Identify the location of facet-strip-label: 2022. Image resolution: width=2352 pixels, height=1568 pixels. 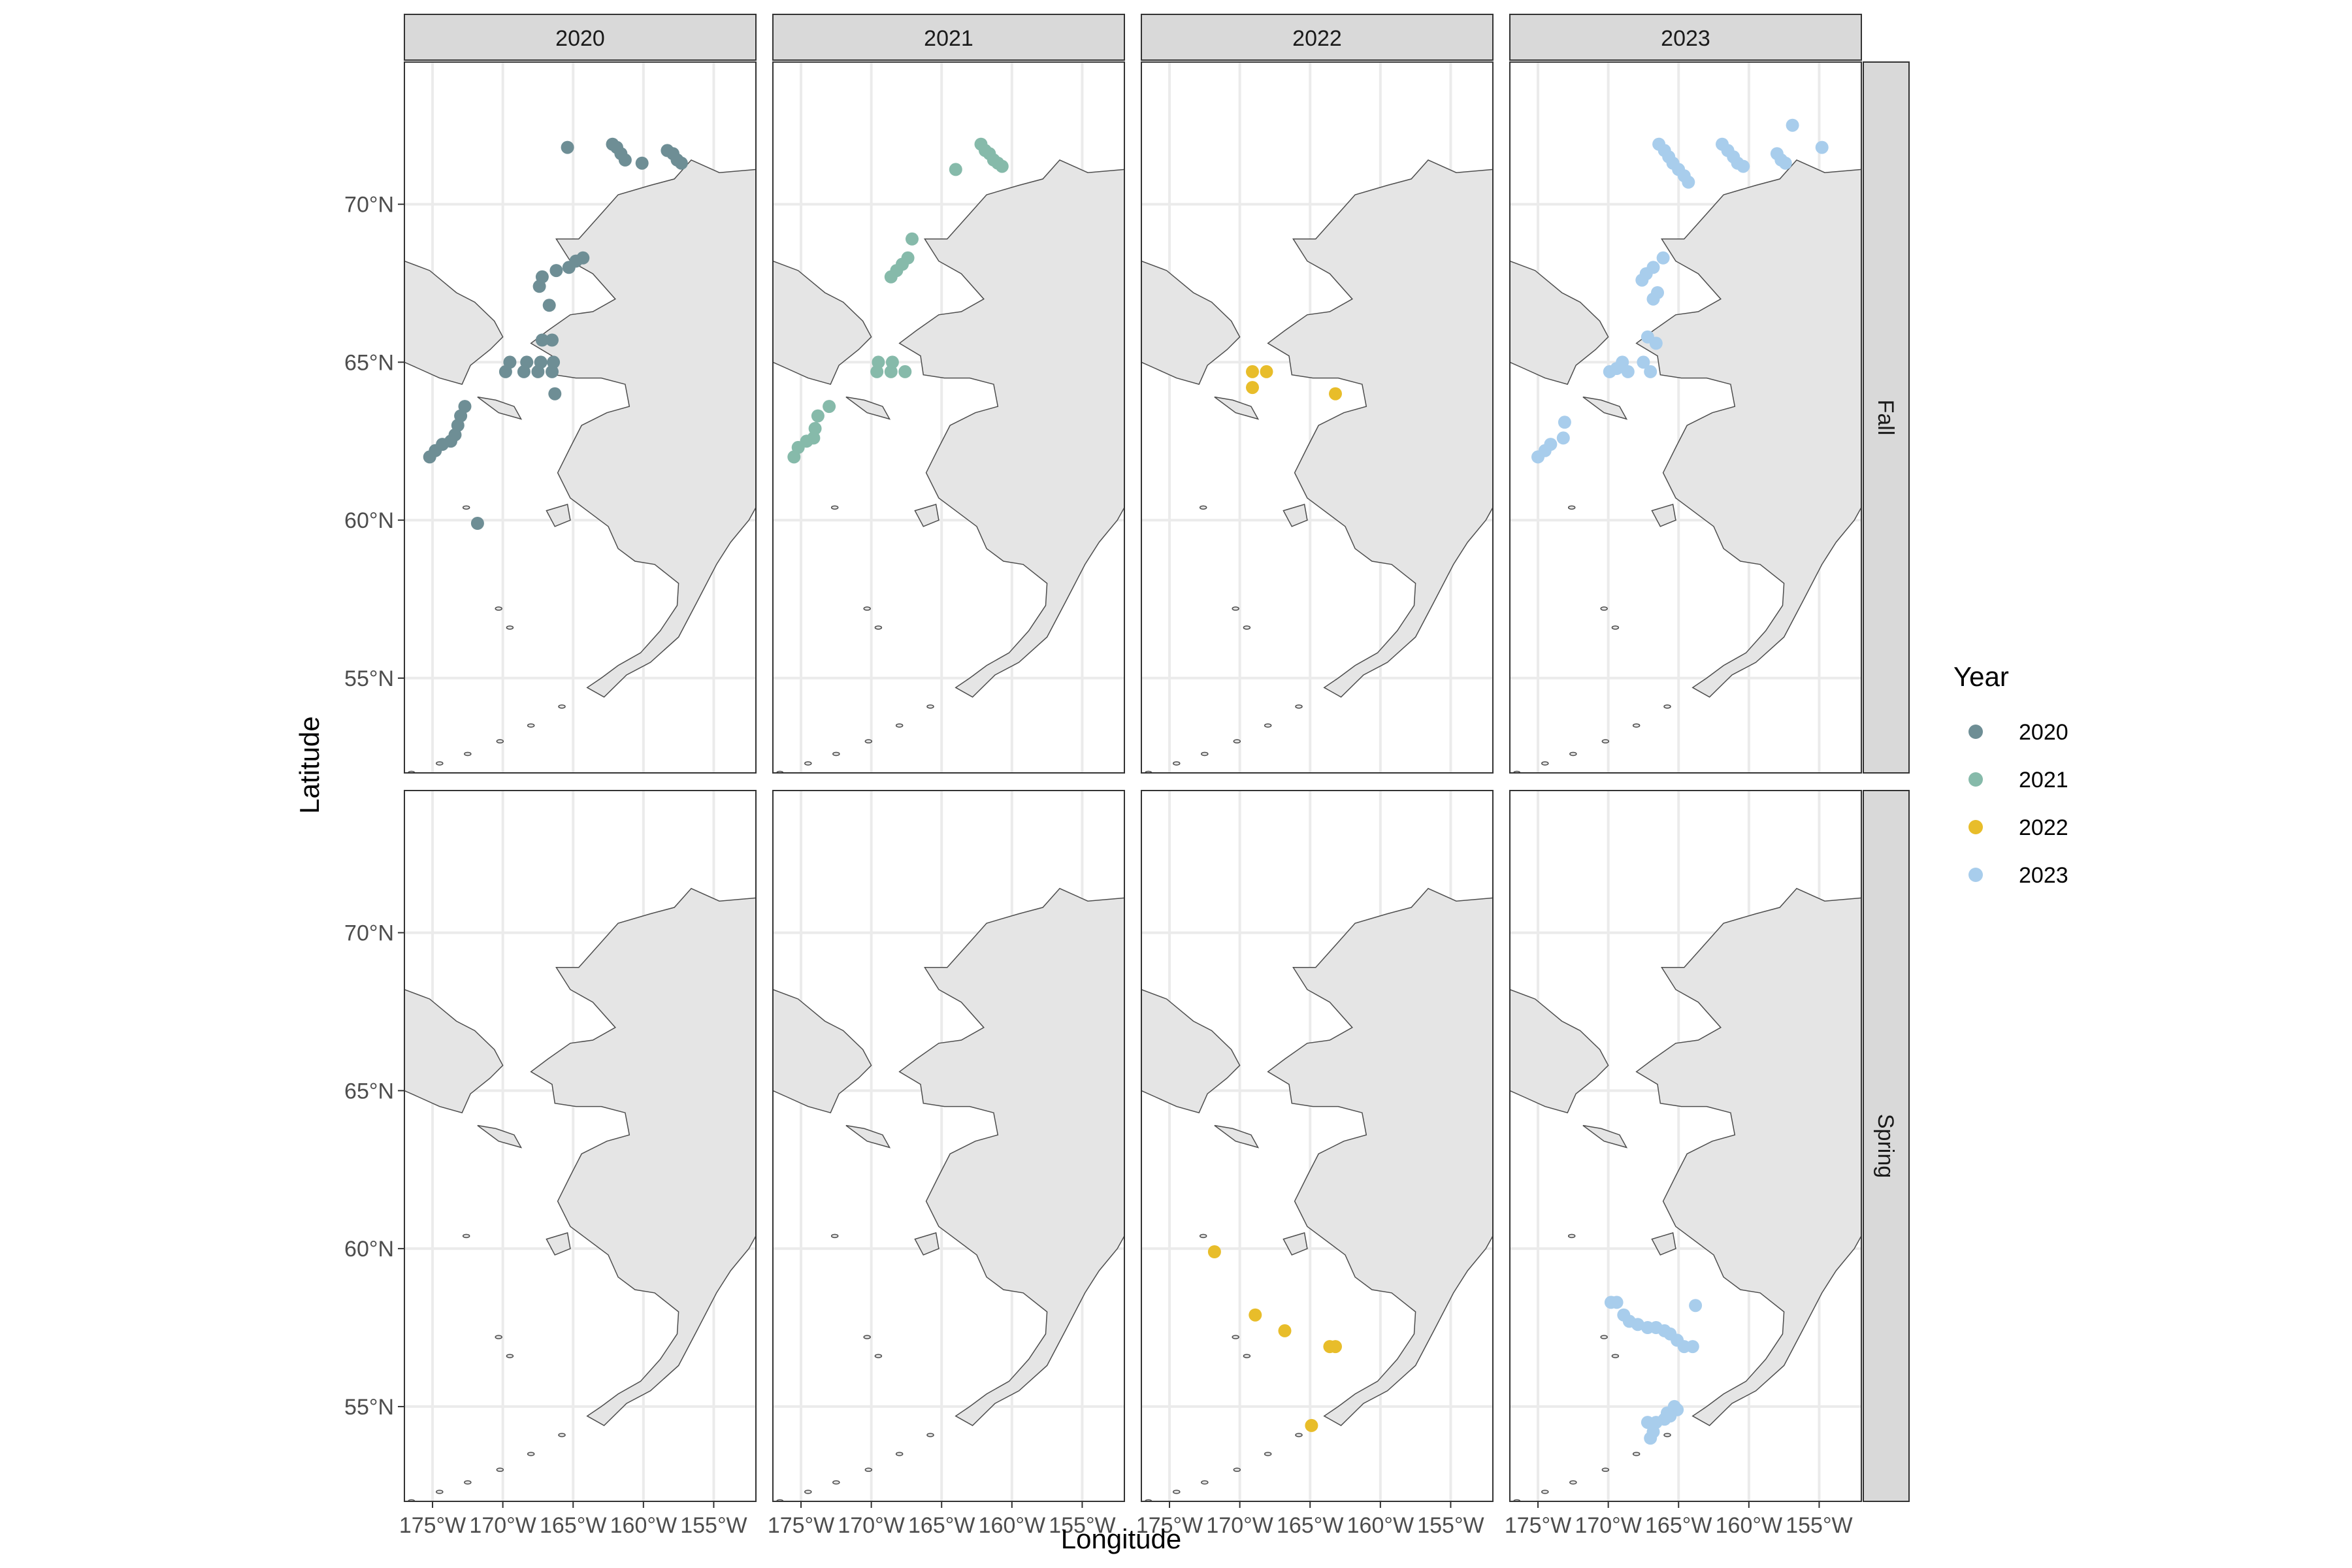
(1317, 38).